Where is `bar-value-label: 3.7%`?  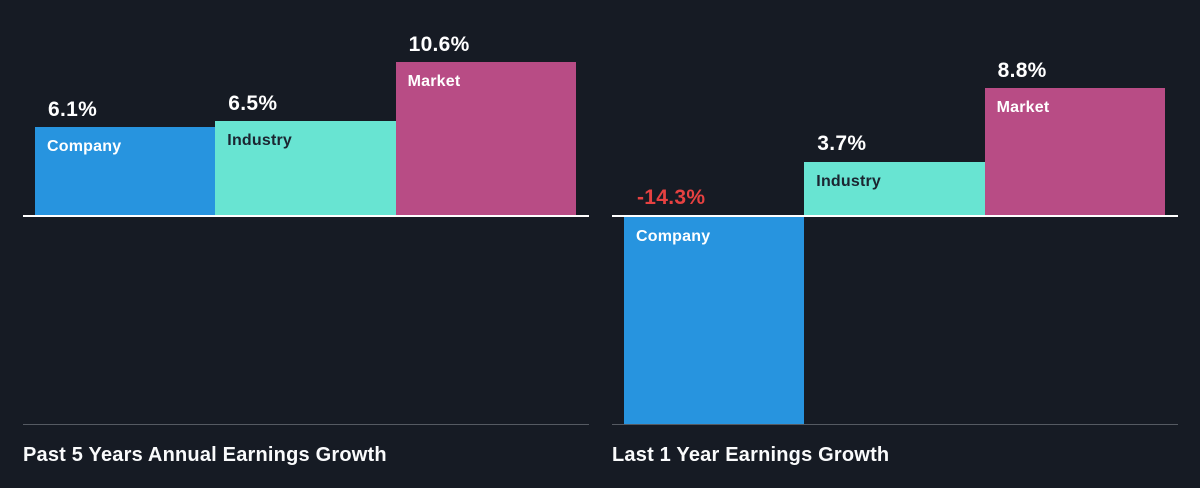
bar-value-label: 3.7% is located at coordinates (842, 144).